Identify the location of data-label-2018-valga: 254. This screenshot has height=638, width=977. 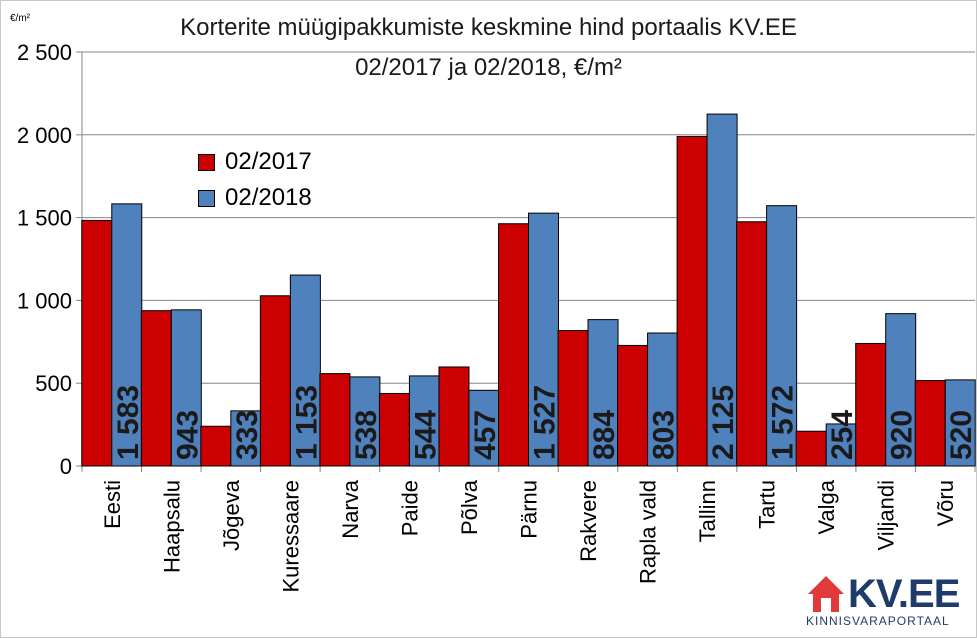
(842, 435).